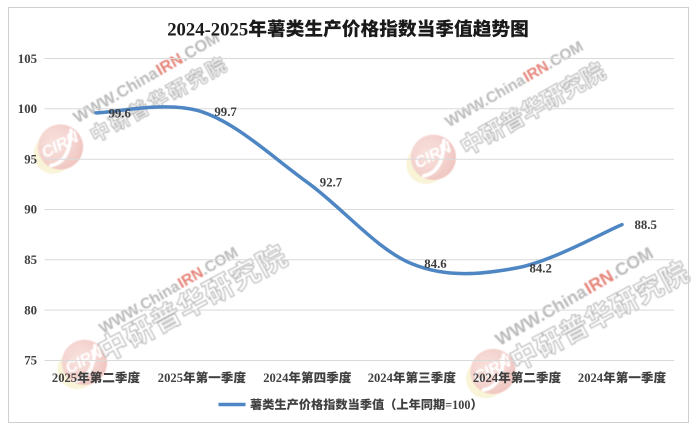  I want to click on svg-text: 88.5, so click(646, 225).